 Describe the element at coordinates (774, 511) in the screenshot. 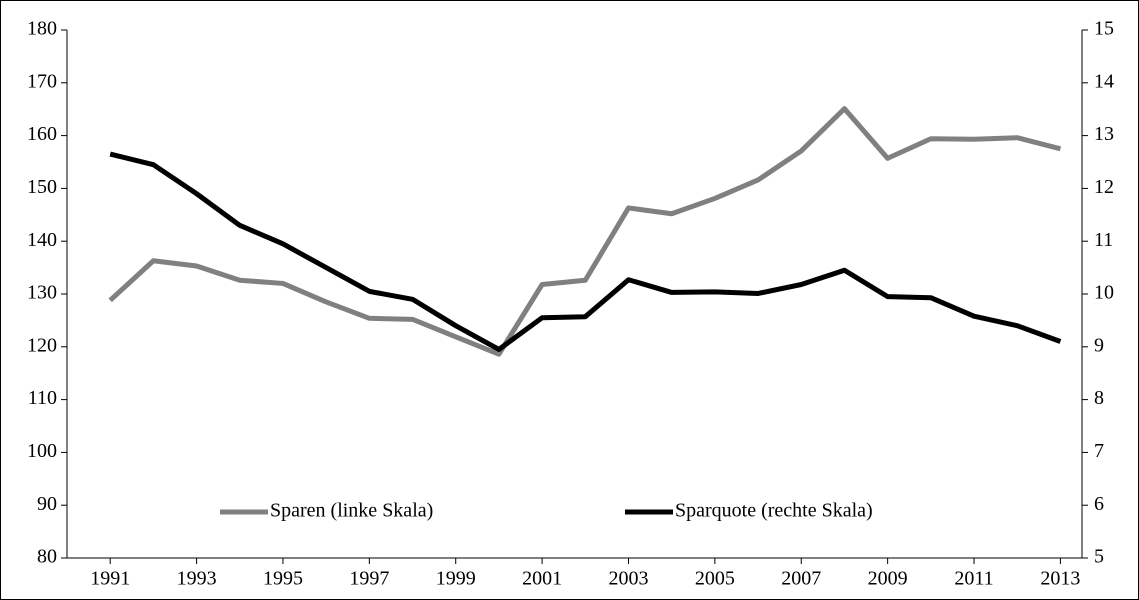

I see `legend-label: Sparquote (rechte Skala)` at that location.